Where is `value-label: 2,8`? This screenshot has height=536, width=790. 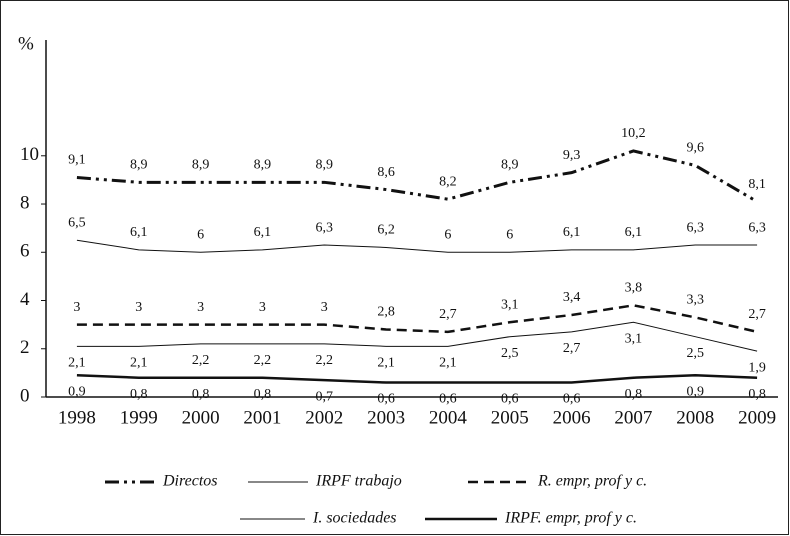
value-label: 2,8 is located at coordinates (386, 312).